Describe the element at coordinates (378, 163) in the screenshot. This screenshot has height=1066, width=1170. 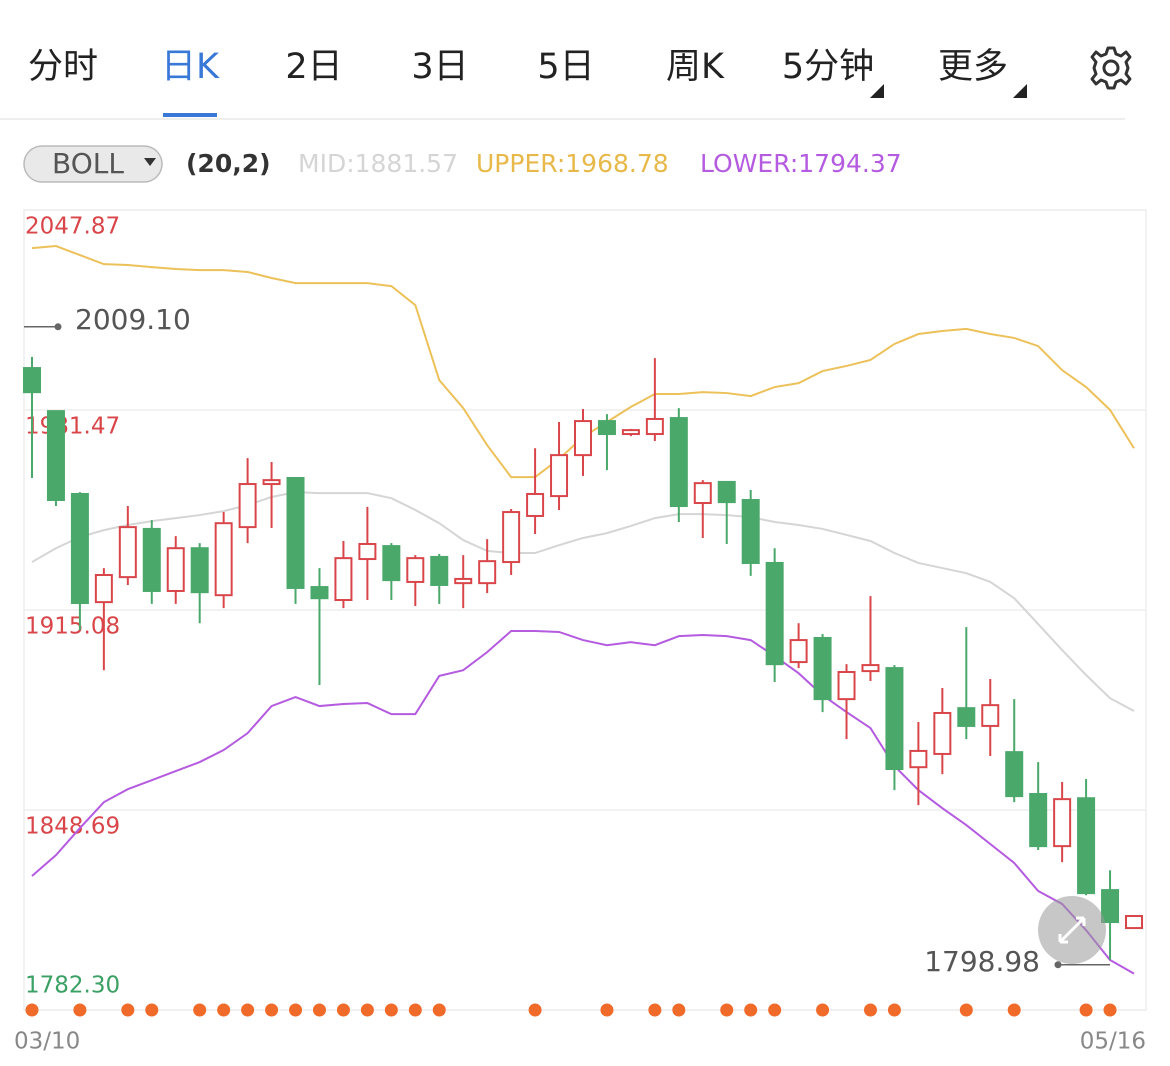
I see `legend-label: MID:1881.57` at that location.